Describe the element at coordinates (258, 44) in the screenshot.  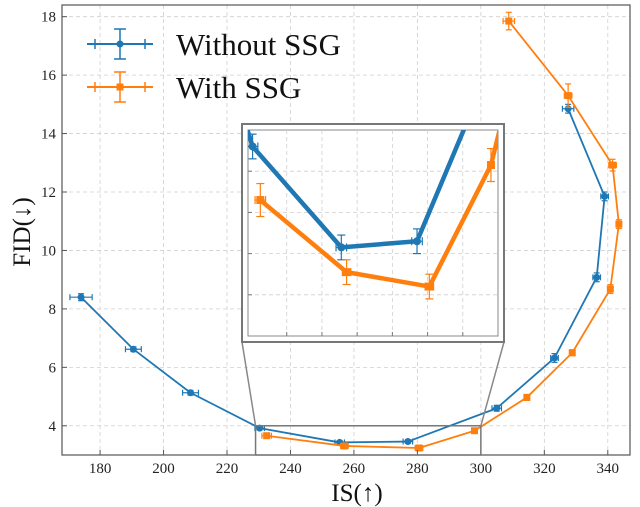
I see `legend-label-without-ssg: Without SSG` at that location.